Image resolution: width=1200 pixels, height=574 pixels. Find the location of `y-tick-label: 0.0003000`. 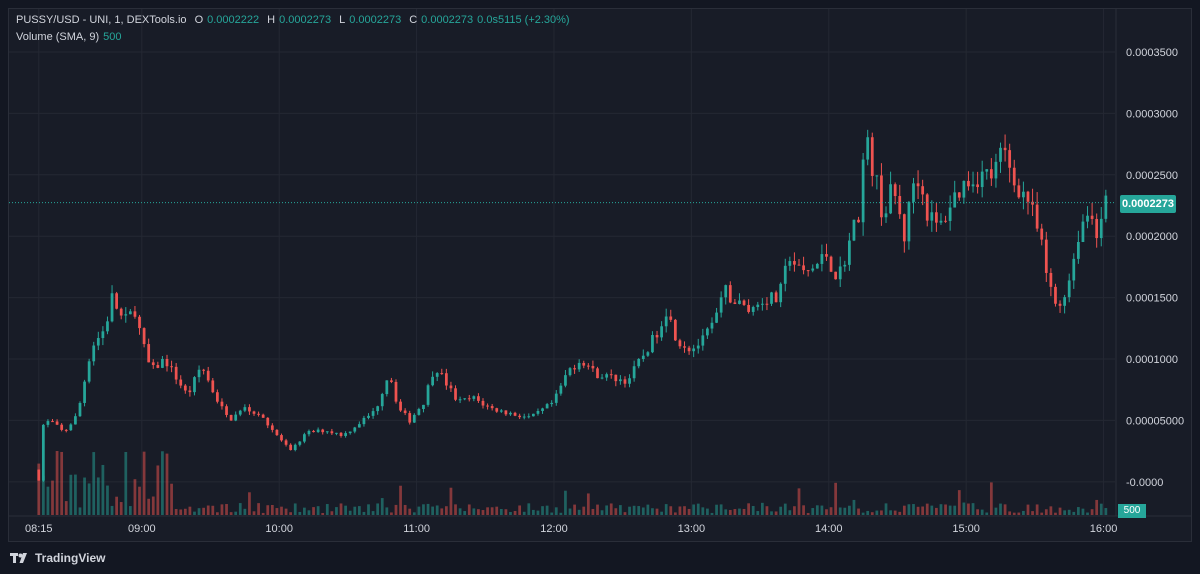

y-tick-label: 0.0003000 is located at coordinates (1152, 114).